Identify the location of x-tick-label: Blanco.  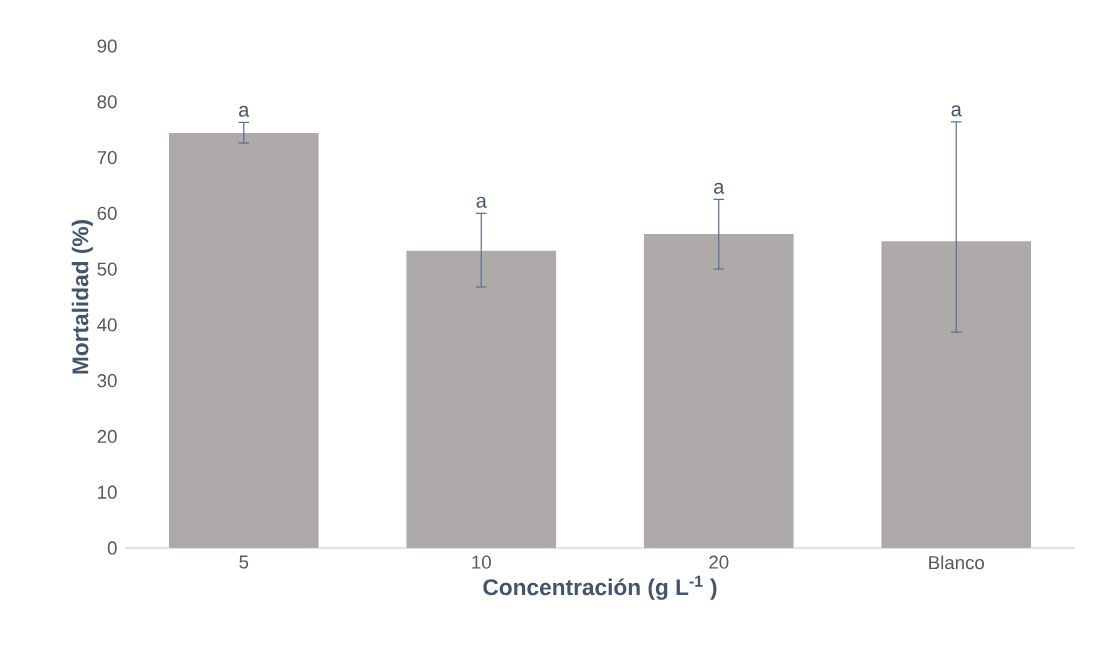
(956, 562).